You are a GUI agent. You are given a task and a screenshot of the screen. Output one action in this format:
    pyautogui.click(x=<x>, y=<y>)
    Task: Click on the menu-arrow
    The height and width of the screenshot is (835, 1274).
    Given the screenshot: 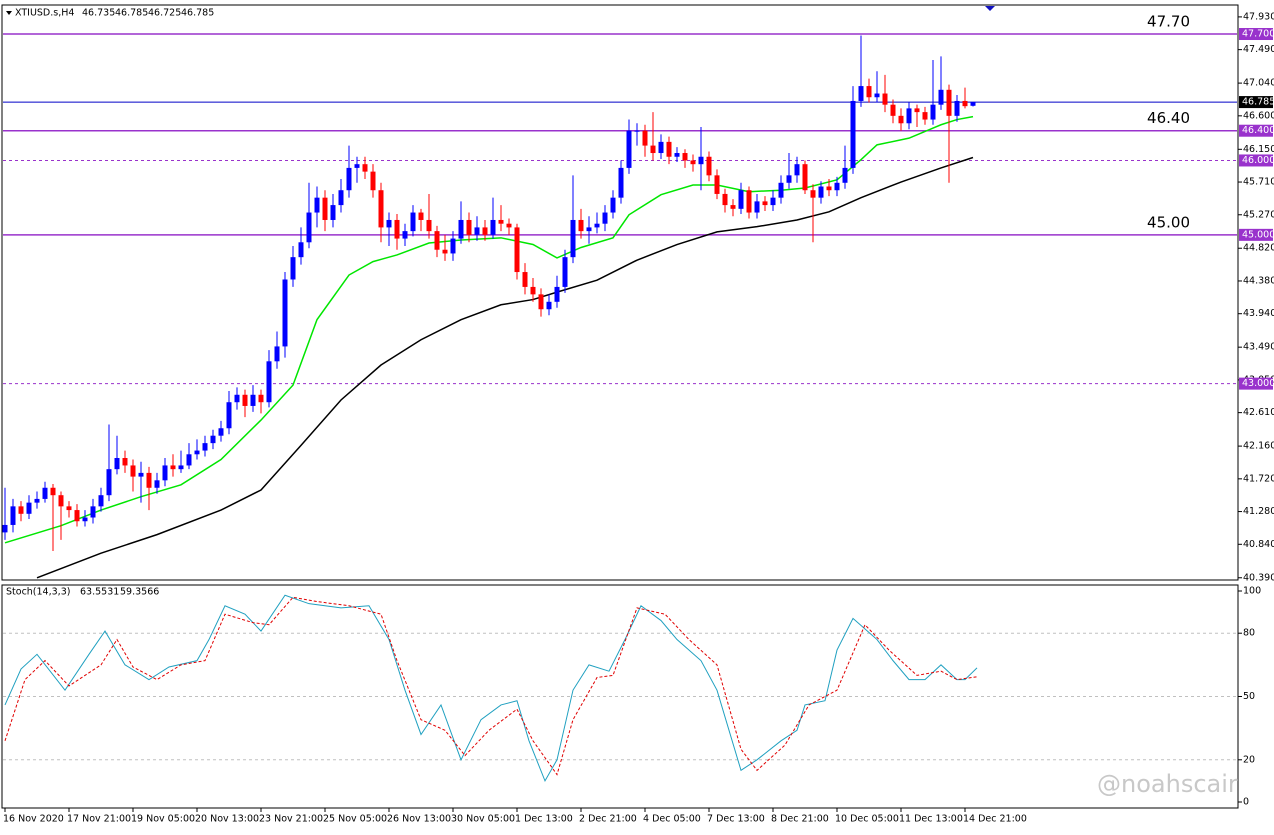 What is the action you would take?
    pyautogui.click(x=9, y=13)
    